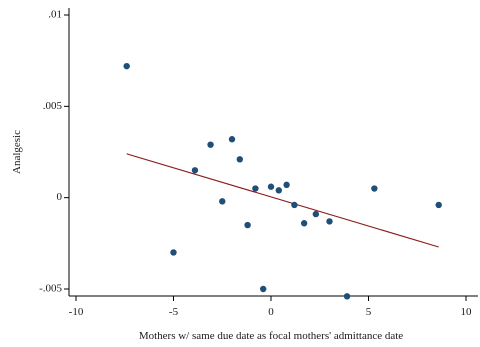  What do you see at coordinates (50, 289) in the screenshot?
I see `y-tick-label: -.005` at bounding box center [50, 289].